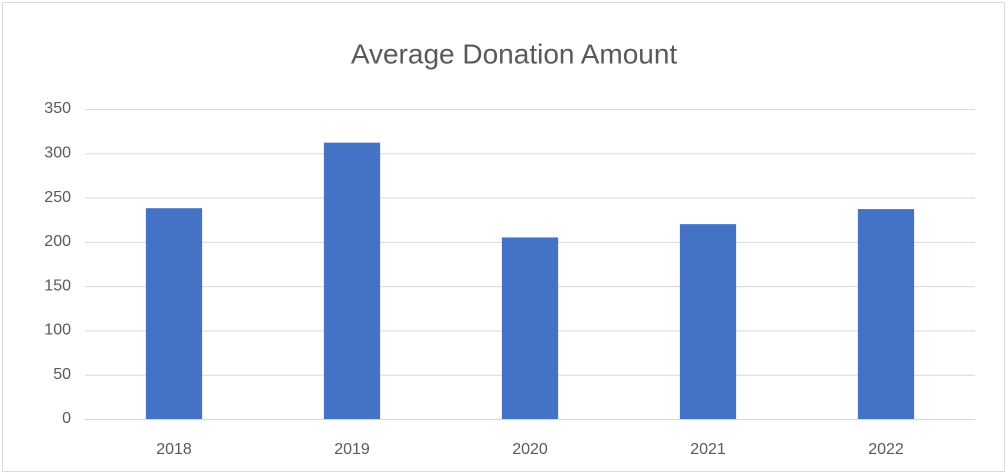 This screenshot has height=475, width=1008. I want to click on y-tick-label: 250, so click(57, 197).